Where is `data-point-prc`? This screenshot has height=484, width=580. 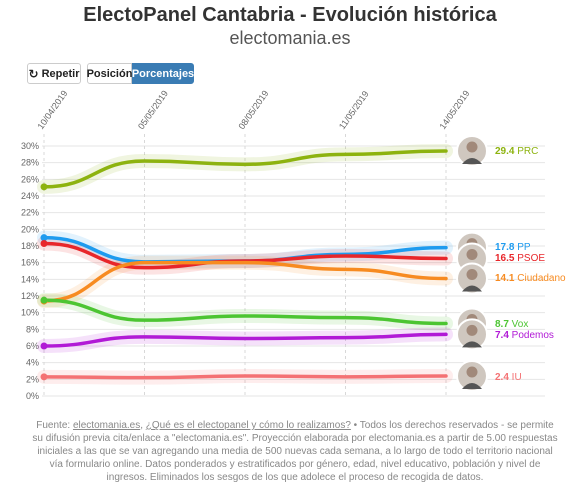
data-point-prc is located at coordinates (44, 187).